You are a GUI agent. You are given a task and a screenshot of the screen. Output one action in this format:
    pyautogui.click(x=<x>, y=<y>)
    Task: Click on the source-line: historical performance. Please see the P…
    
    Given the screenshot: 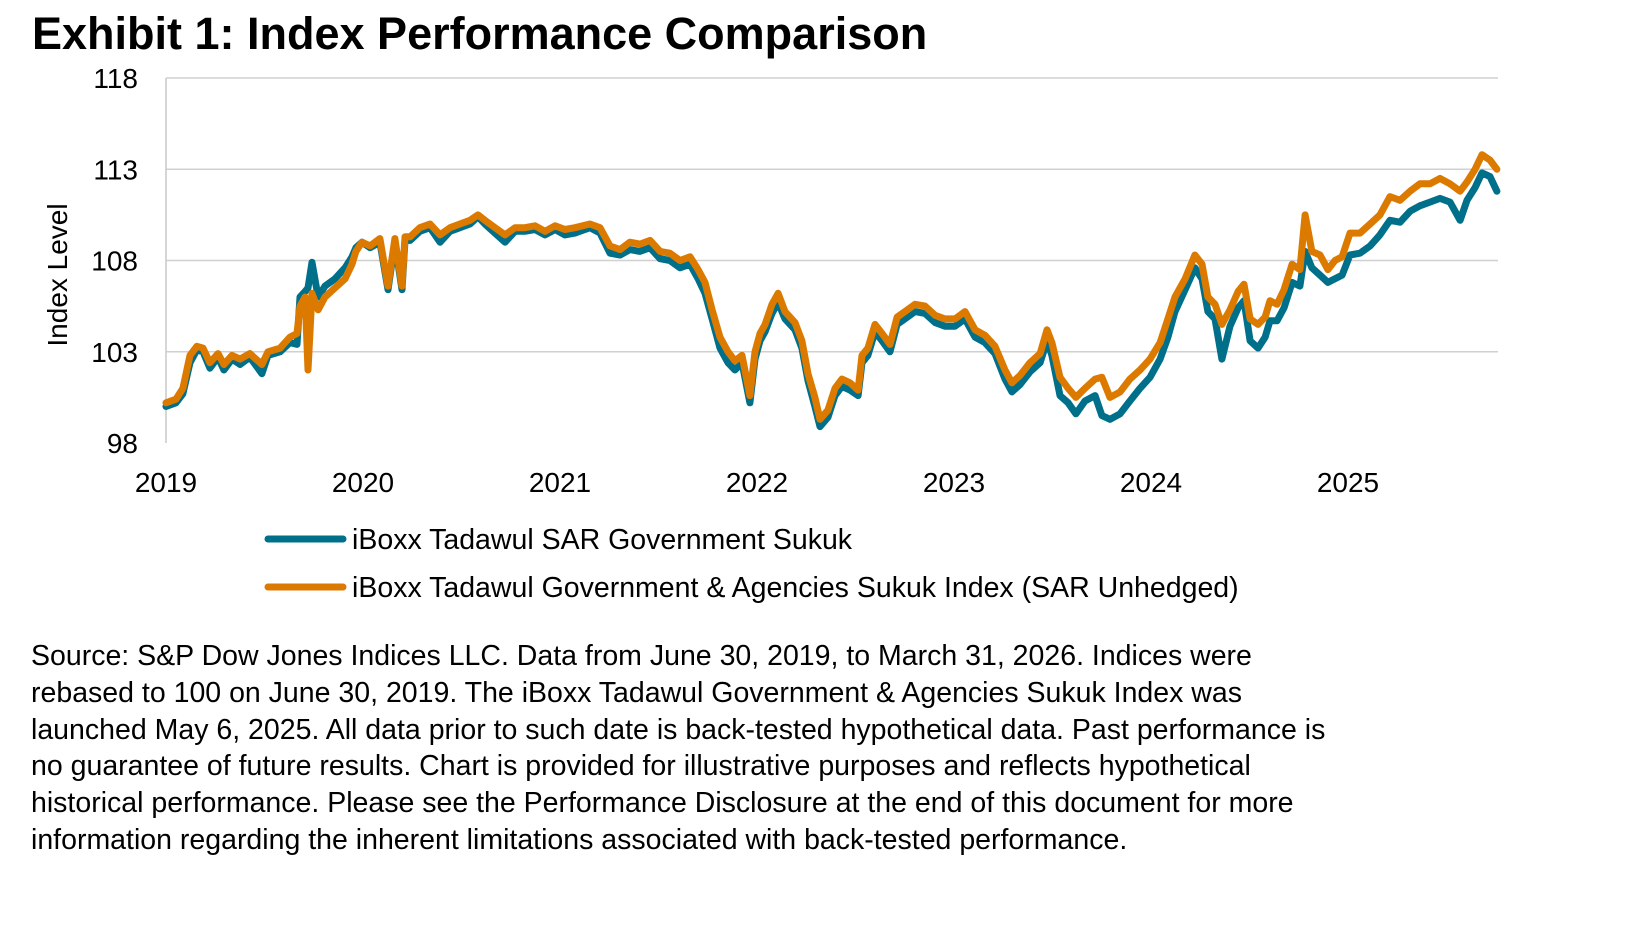 What is the action you would take?
    pyautogui.click(x=662, y=803)
    